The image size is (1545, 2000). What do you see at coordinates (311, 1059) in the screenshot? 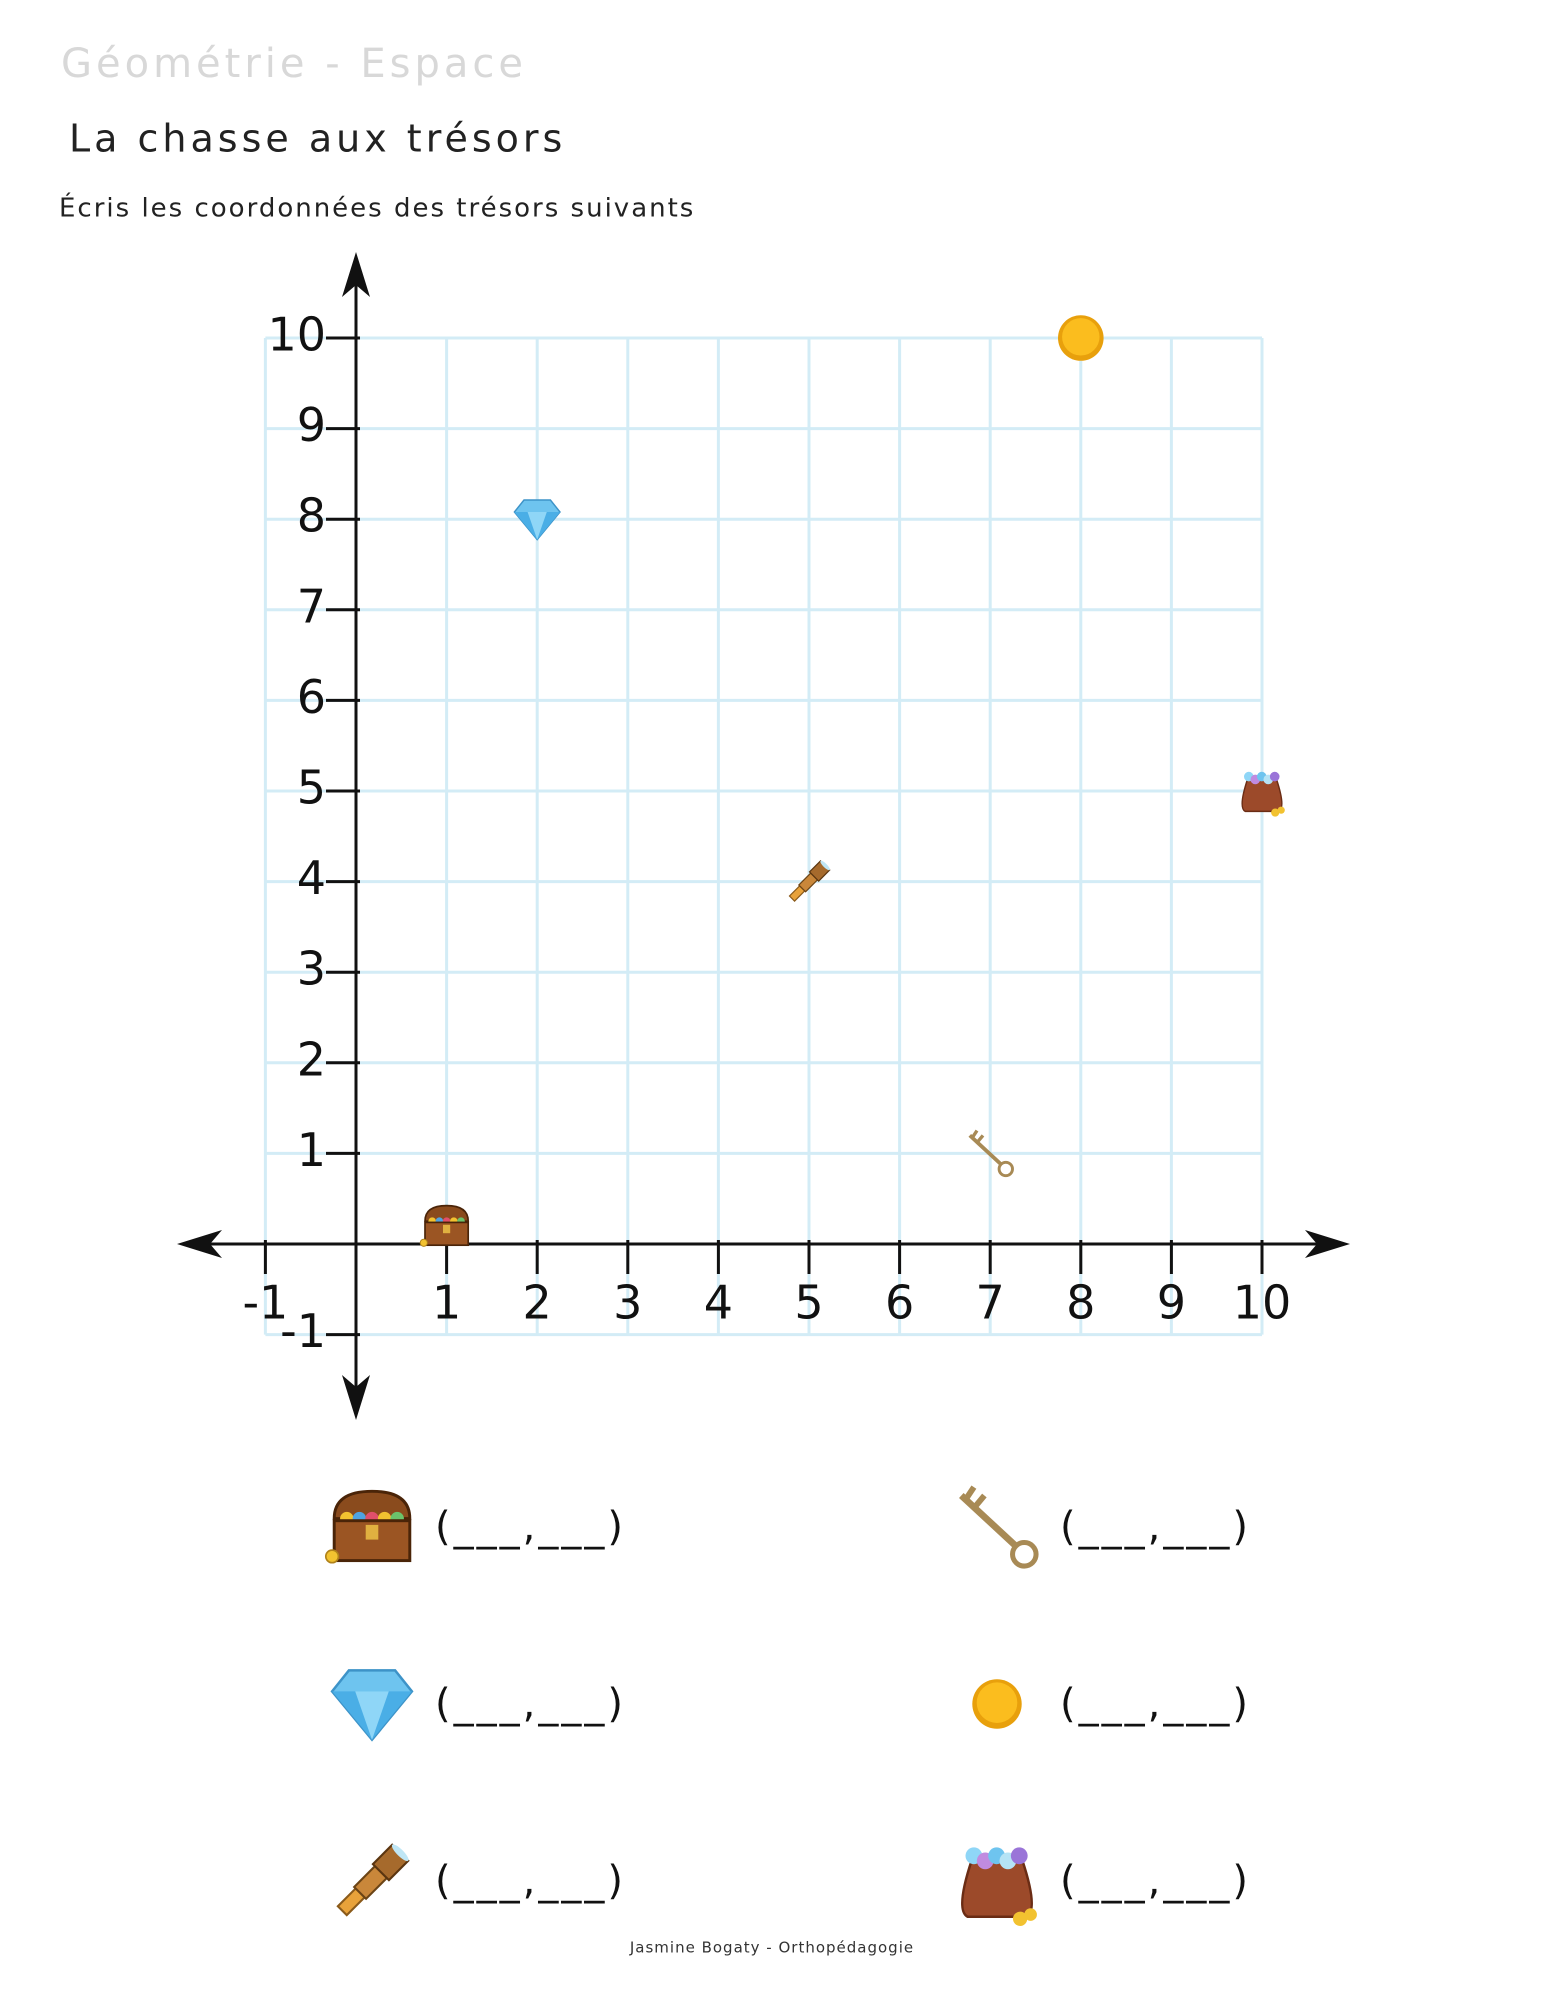
I see `y-tick-label: 2` at bounding box center [311, 1059].